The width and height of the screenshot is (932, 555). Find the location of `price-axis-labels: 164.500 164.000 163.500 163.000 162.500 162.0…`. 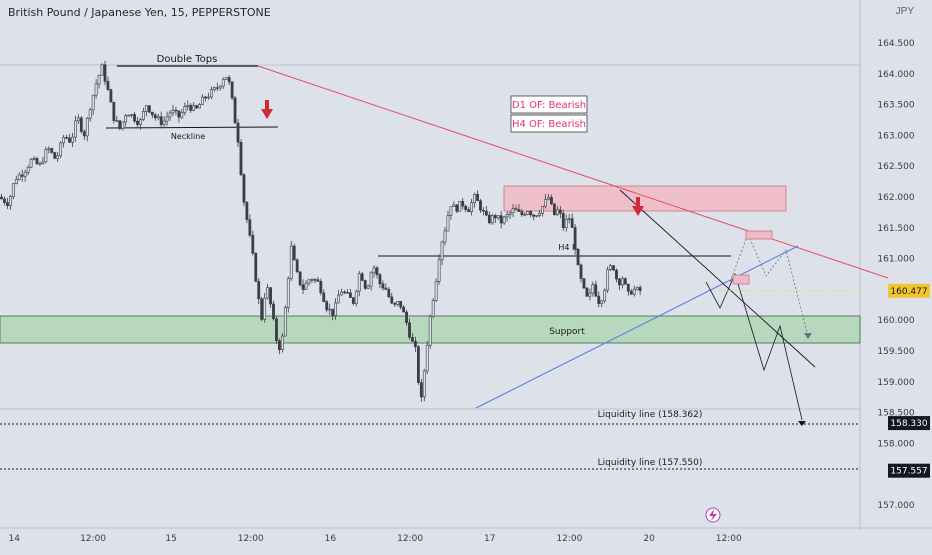

price-axis-labels: 164.500 164.000 163.500 163.000 162.500 162.0… is located at coordinates (895, 275).